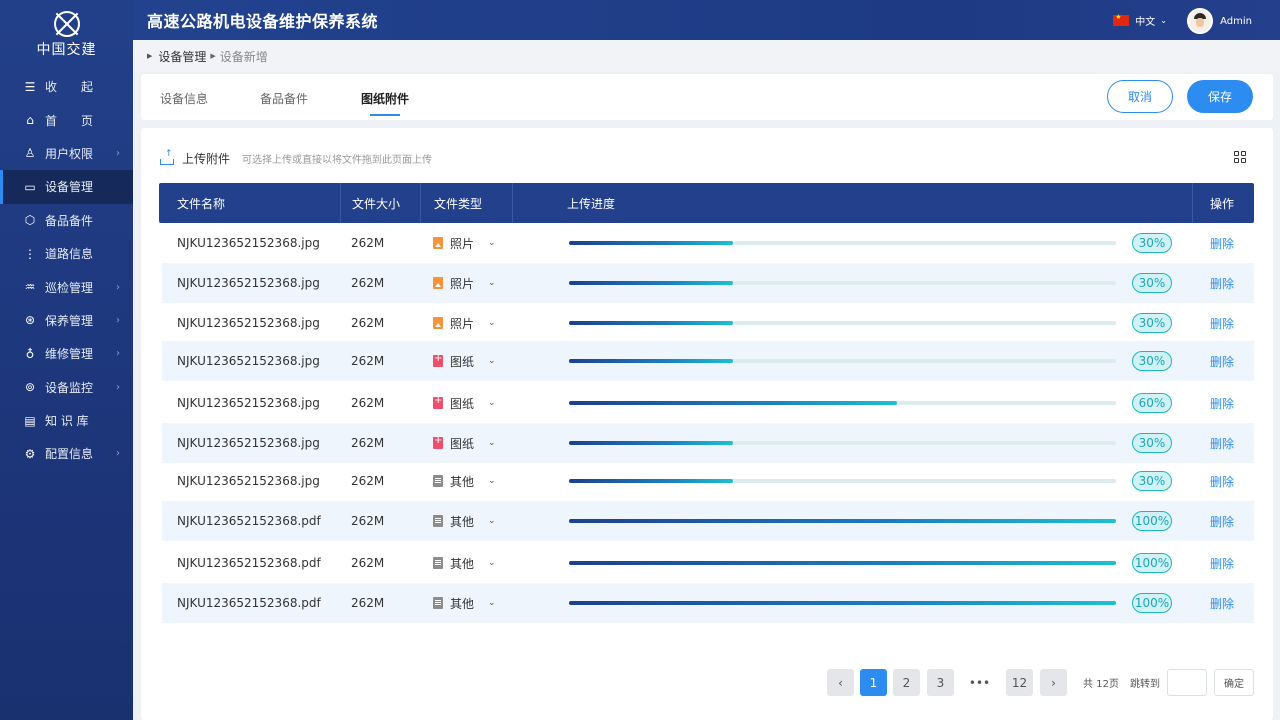 The height and width of the screenshot is (720, 1280). I want to click on sidebar-item-3: ▭ 设备管理, so click(66, 187).